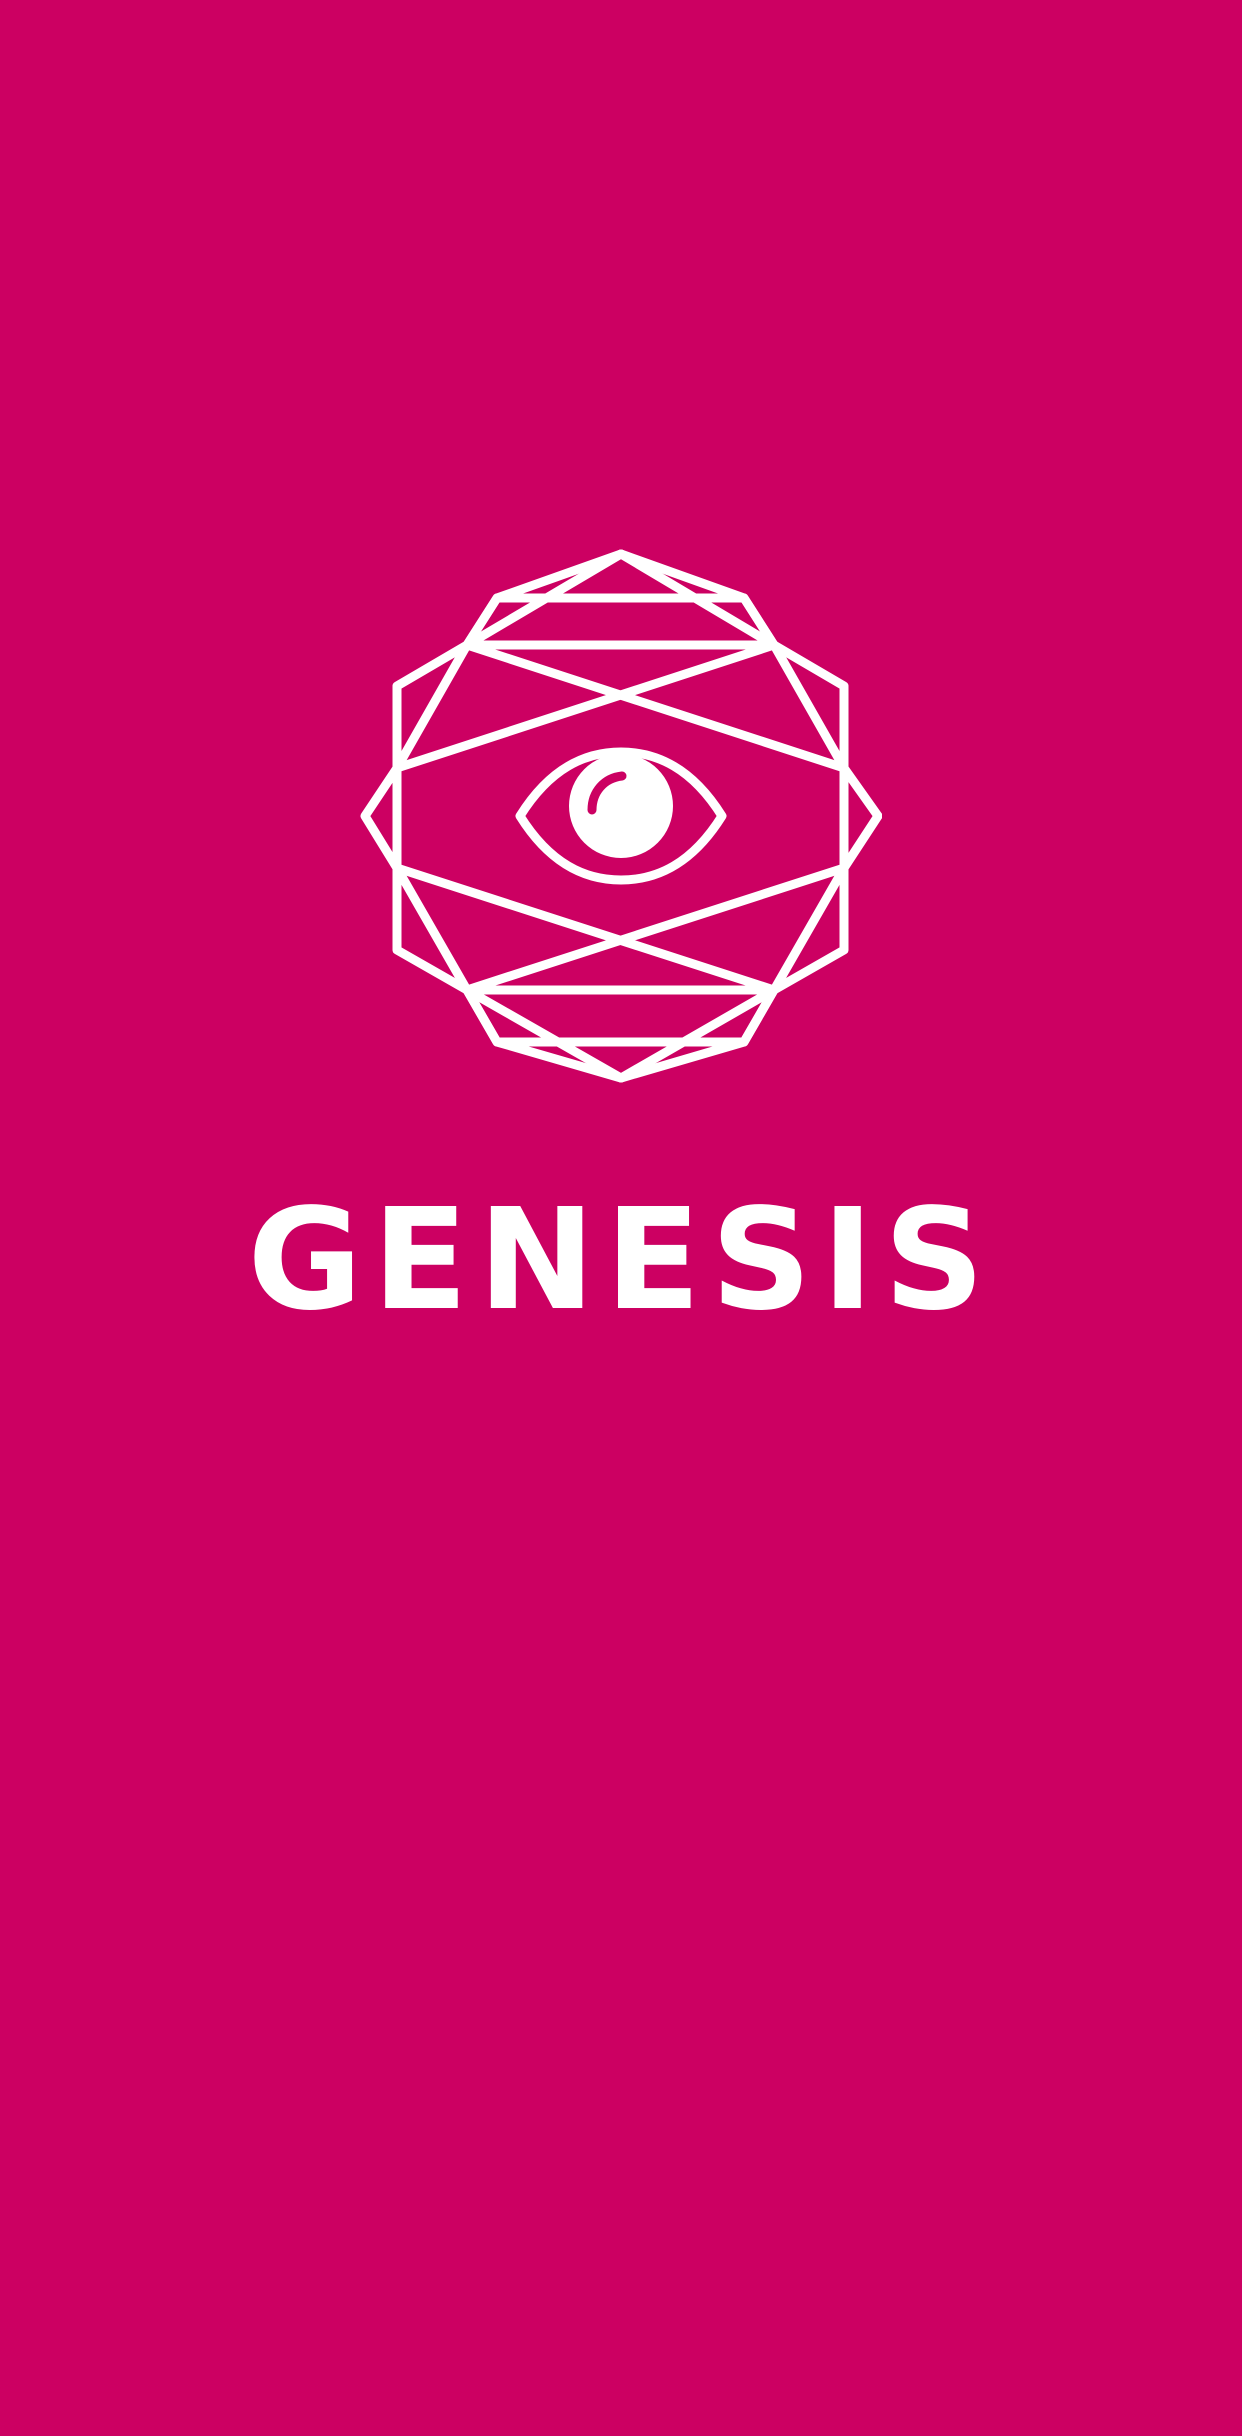 Image resolution: width=1242 pixels, height=2436 pixels. What do you see at coordinates (621, 816) in the screenshot?
I see `geometric-eye-icon` at bounding box center [621, 816].